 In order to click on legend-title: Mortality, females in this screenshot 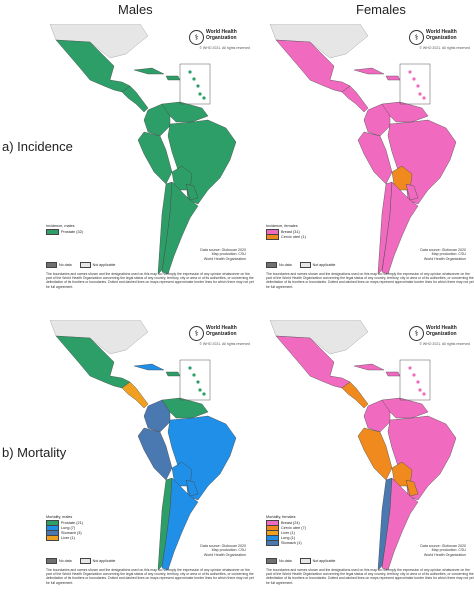, I will do `click(281, 517)`.